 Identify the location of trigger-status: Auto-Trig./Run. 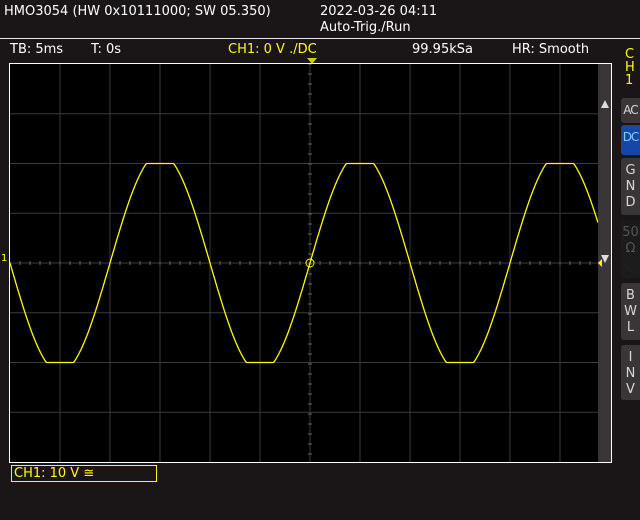
(365, 27).